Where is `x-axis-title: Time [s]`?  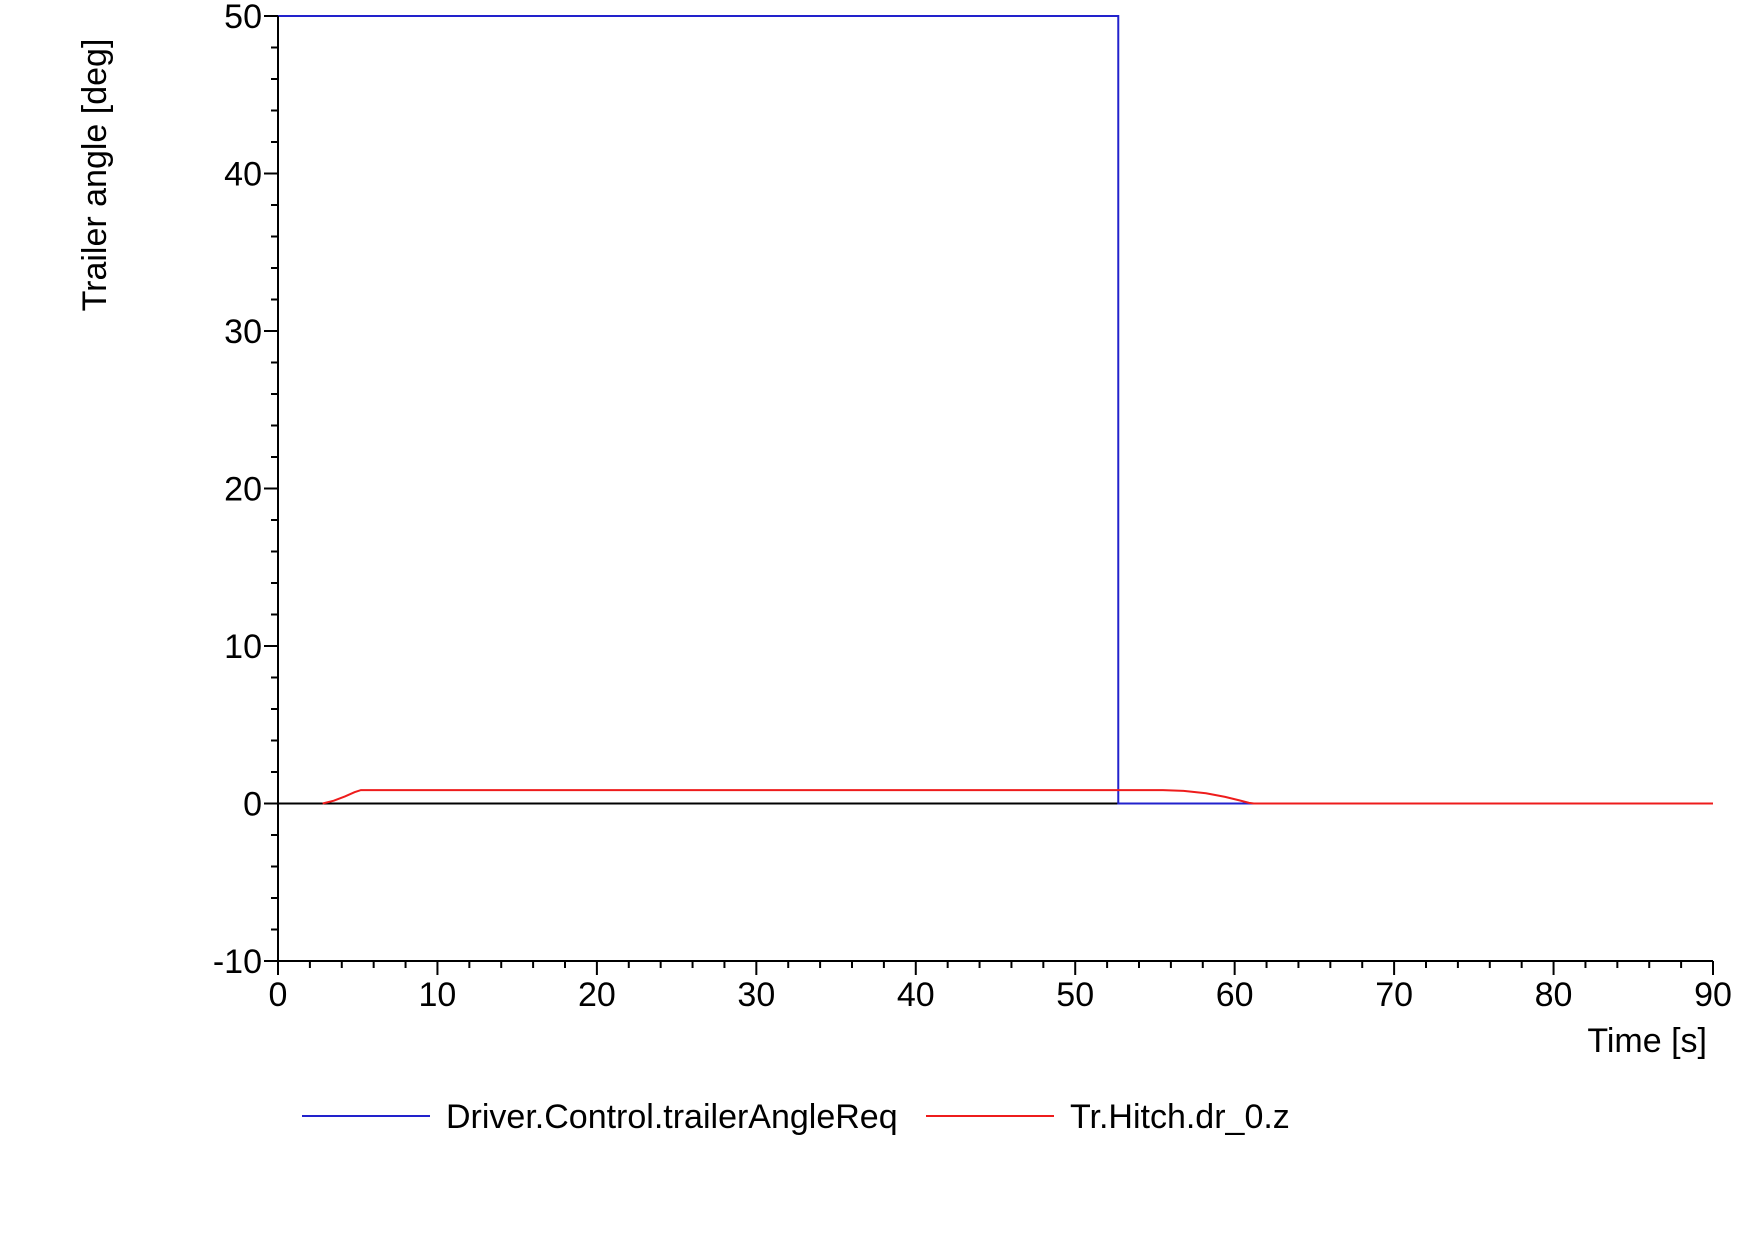 x-axis-title: Time [s] is located at coordinates (1647, 1041).